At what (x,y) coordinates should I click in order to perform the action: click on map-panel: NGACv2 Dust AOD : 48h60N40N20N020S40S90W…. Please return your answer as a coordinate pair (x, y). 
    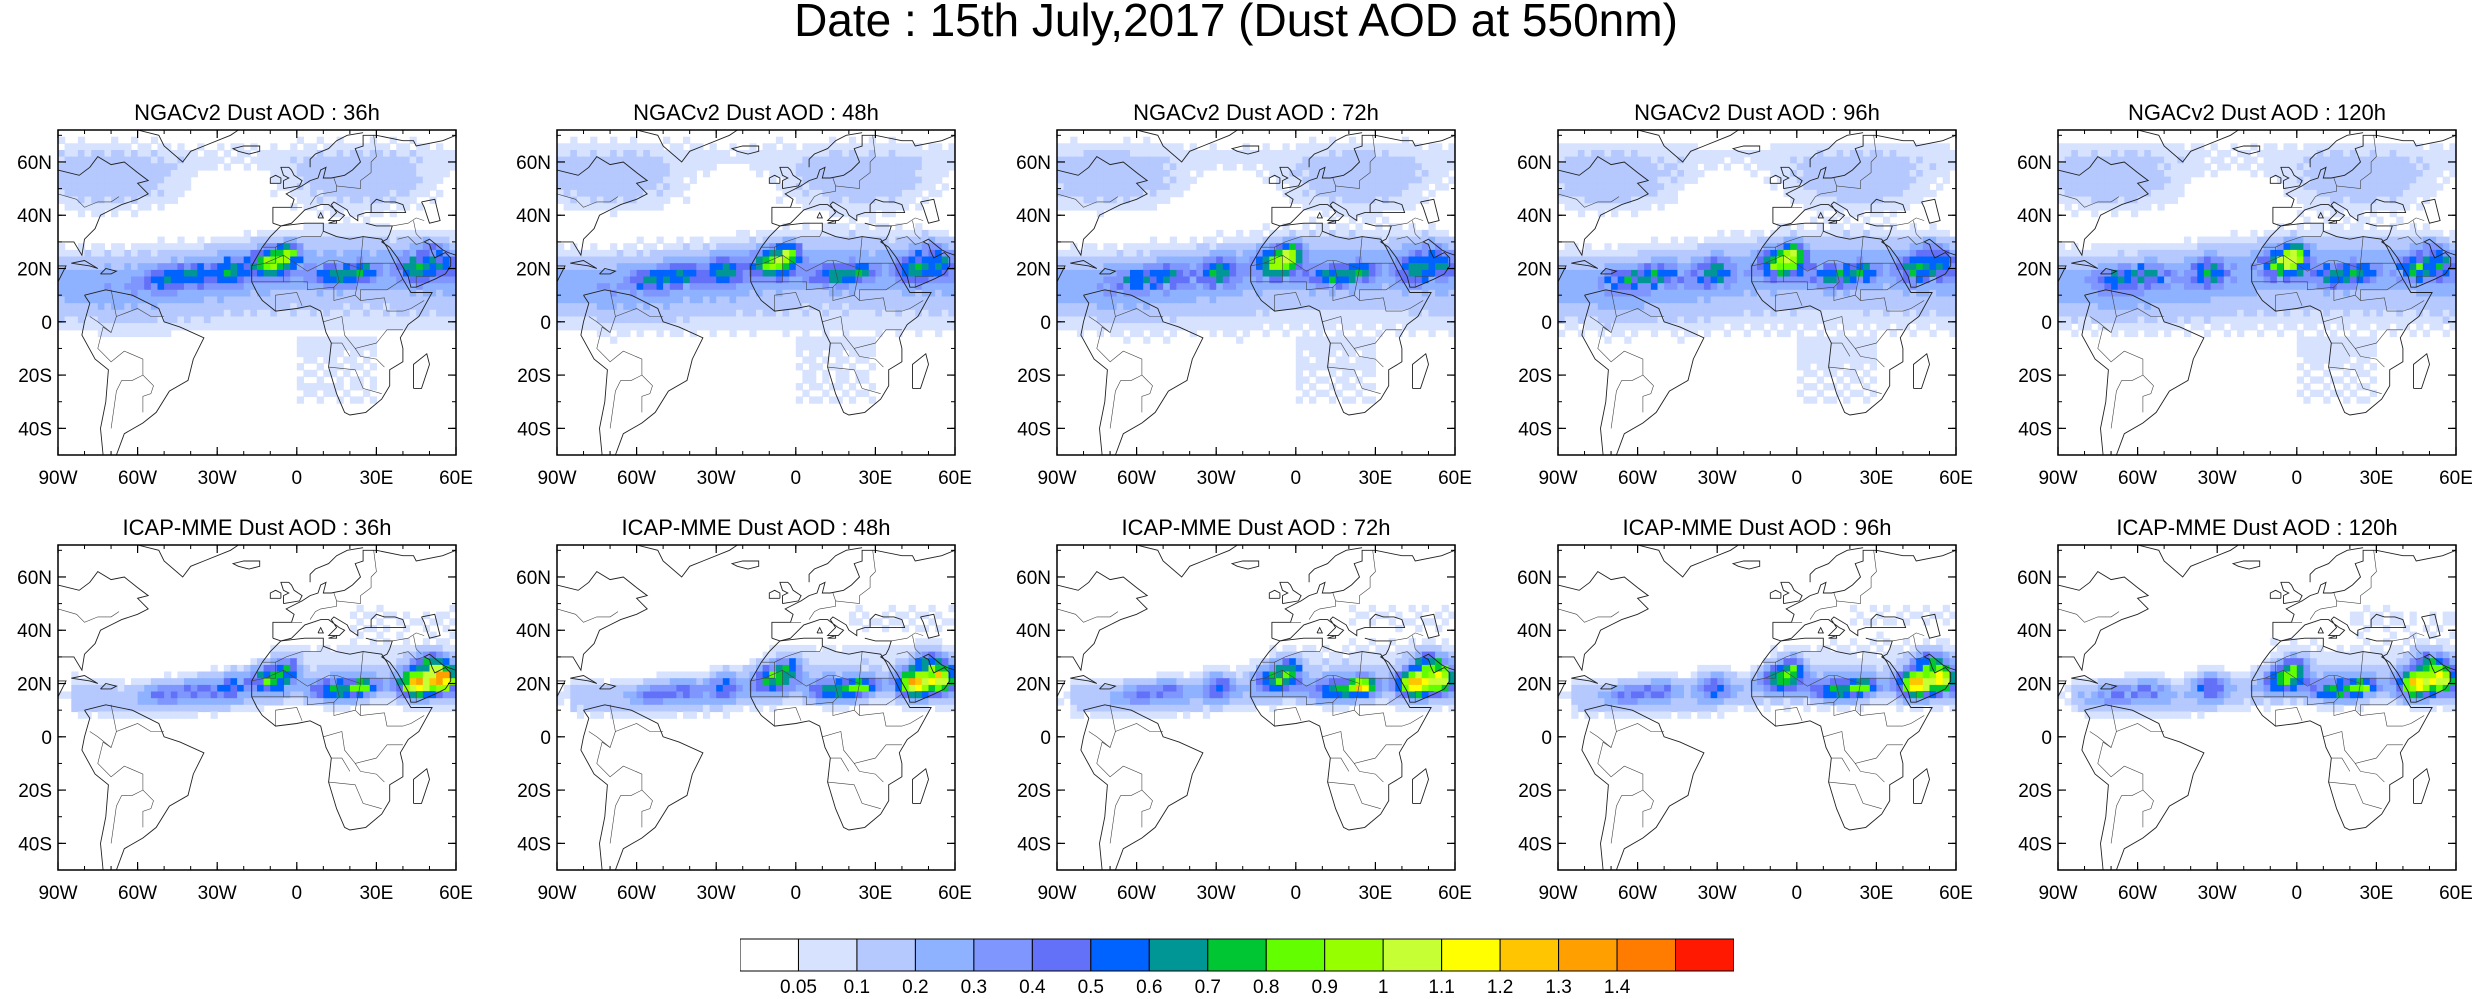
    Looking at the image, I should click on (728, 294).